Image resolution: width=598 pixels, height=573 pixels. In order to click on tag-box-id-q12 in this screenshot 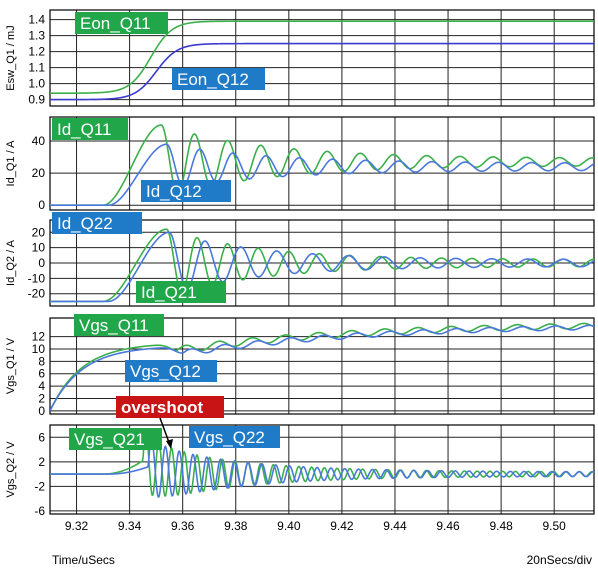, I will do `click(186, 191)`.